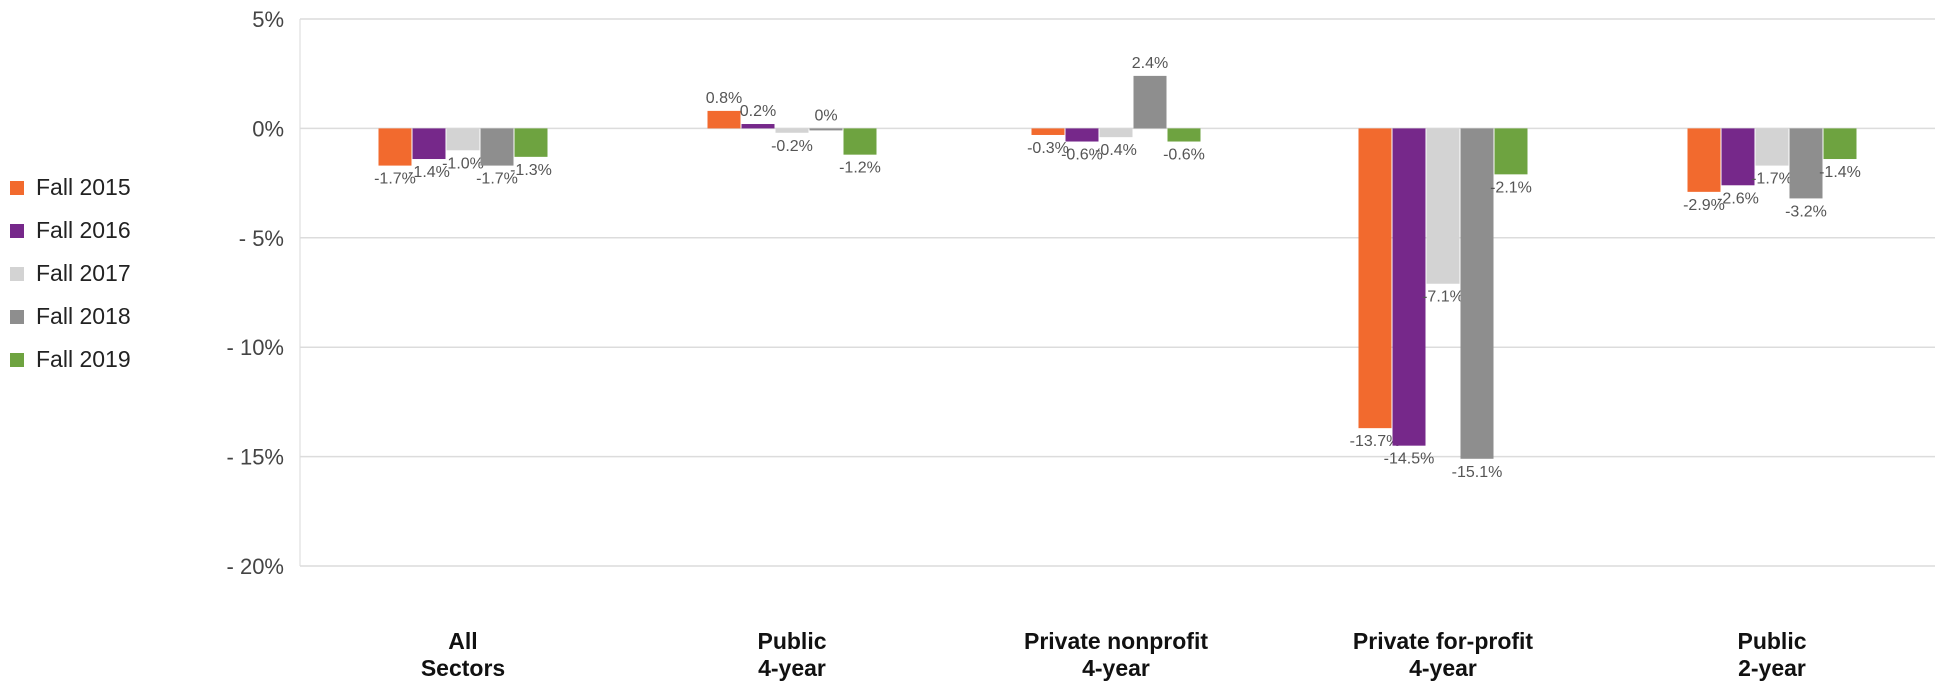 The width and height of the screenshot is (1935, 686). Describe the element at coordinates (83, 316) in the screenshot. I see `legend-label: Fall 2018` at that location.